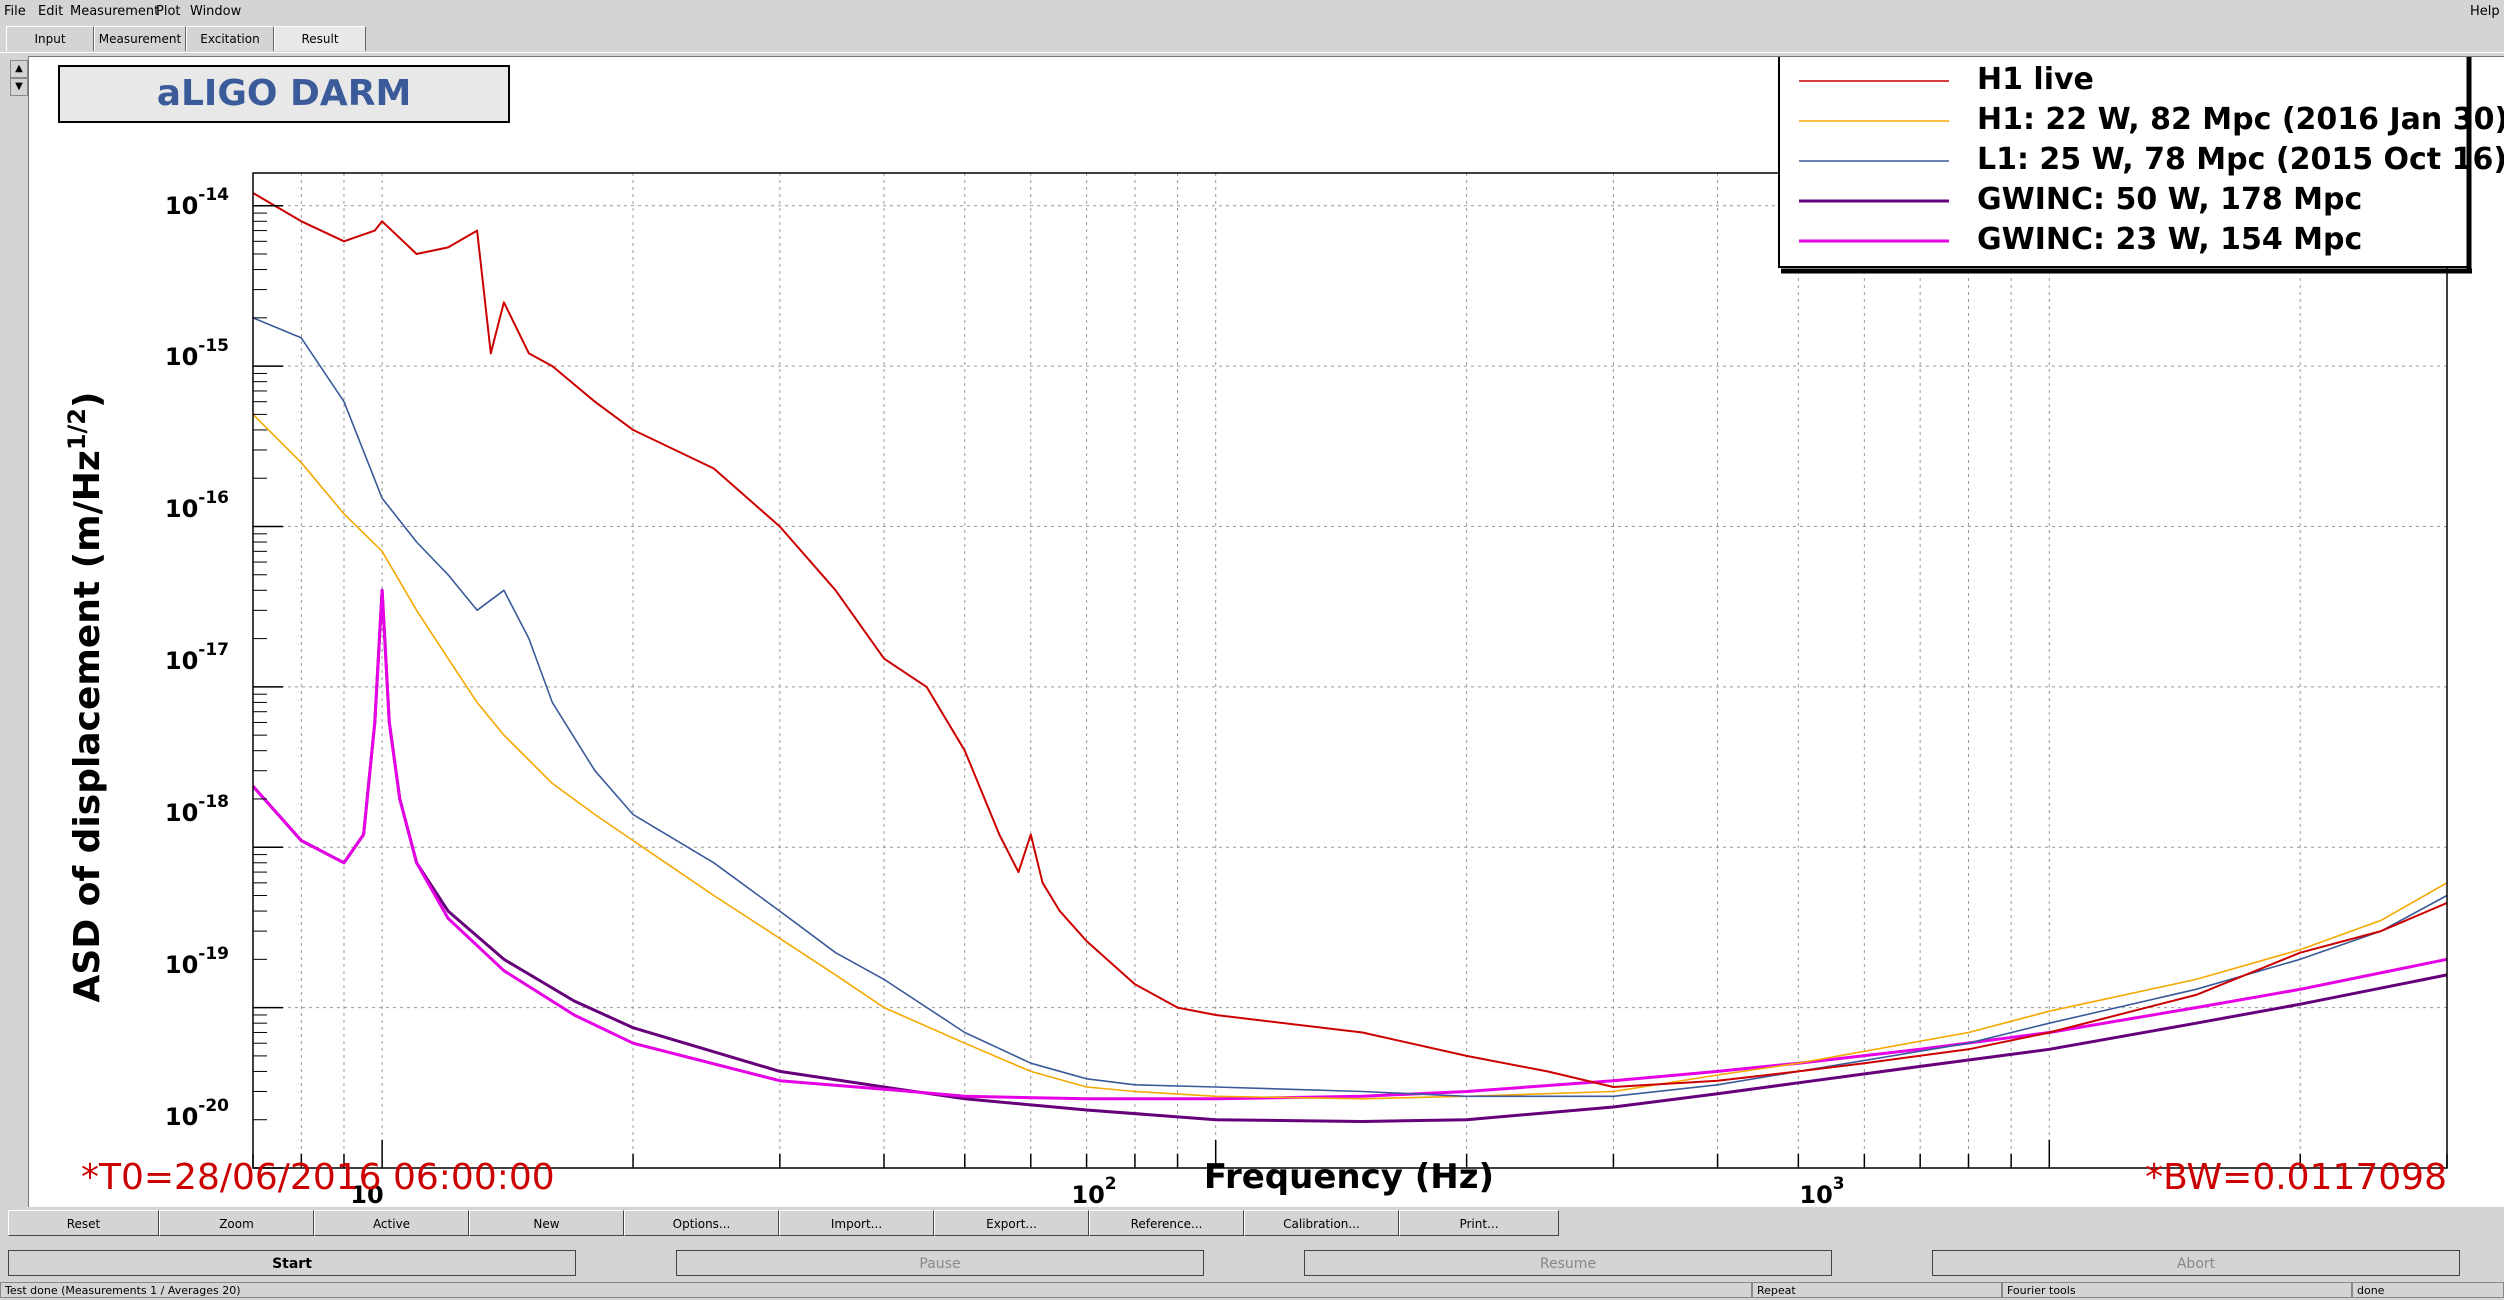  I want to click on tab-result: Result, so click(320, 38).